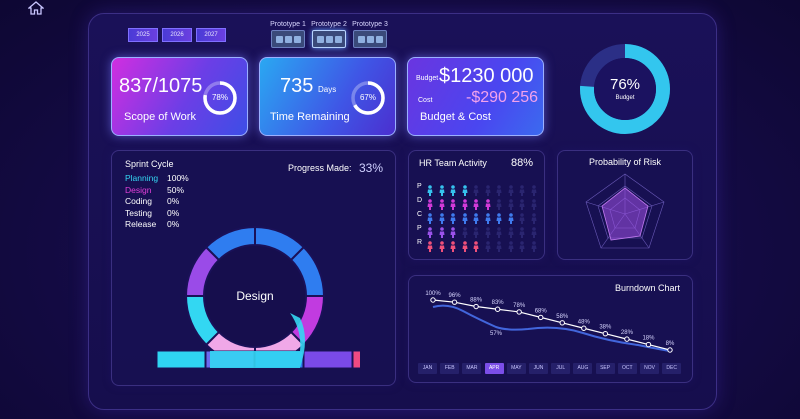 The image size is (800, 419). I want to click on sprint-title: Sprint Cycle, so click(149, 164).